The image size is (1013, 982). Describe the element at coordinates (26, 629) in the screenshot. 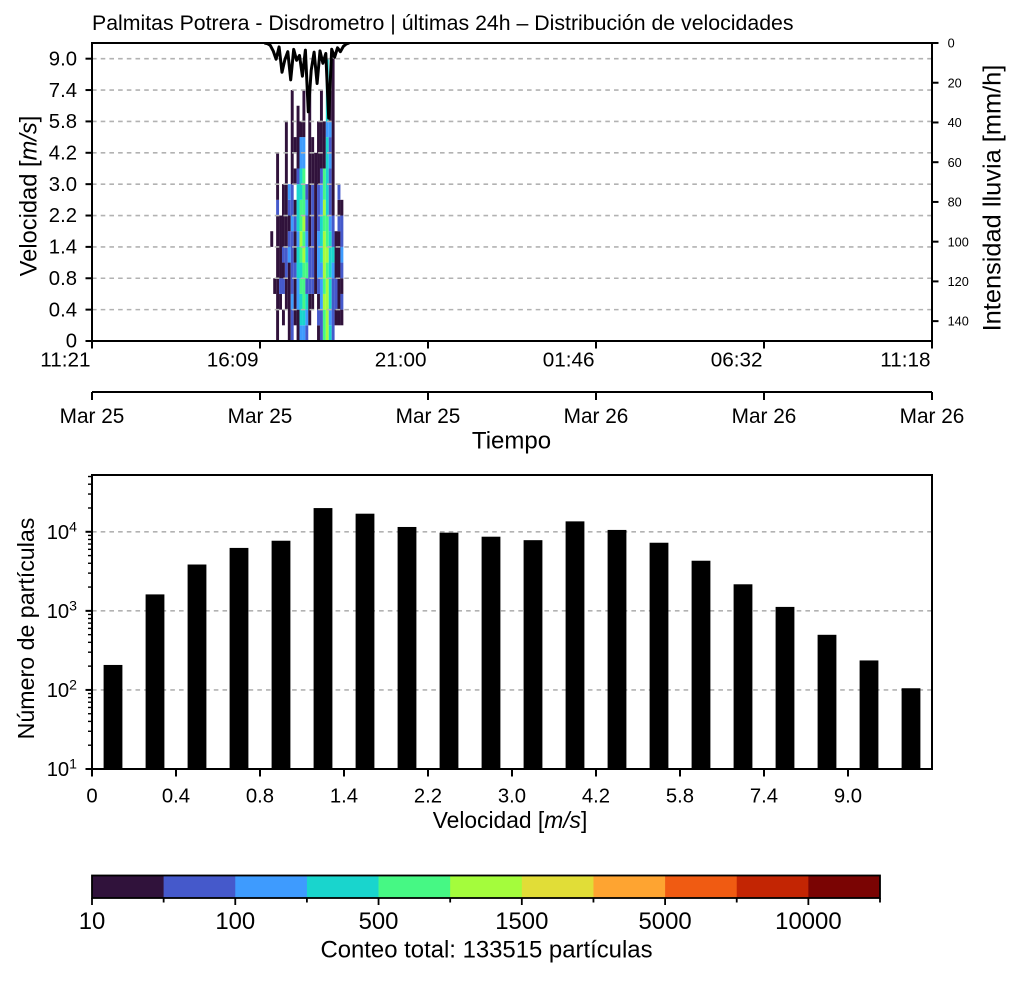

I see `svg-text: Número de partículas` at that location.